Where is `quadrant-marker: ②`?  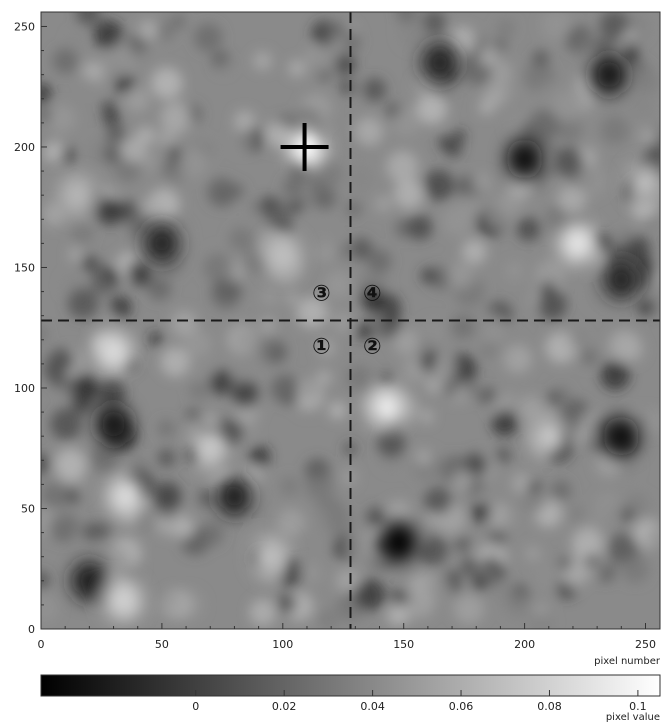 quadrant-marker: ② is located at coordinates (372, 347).